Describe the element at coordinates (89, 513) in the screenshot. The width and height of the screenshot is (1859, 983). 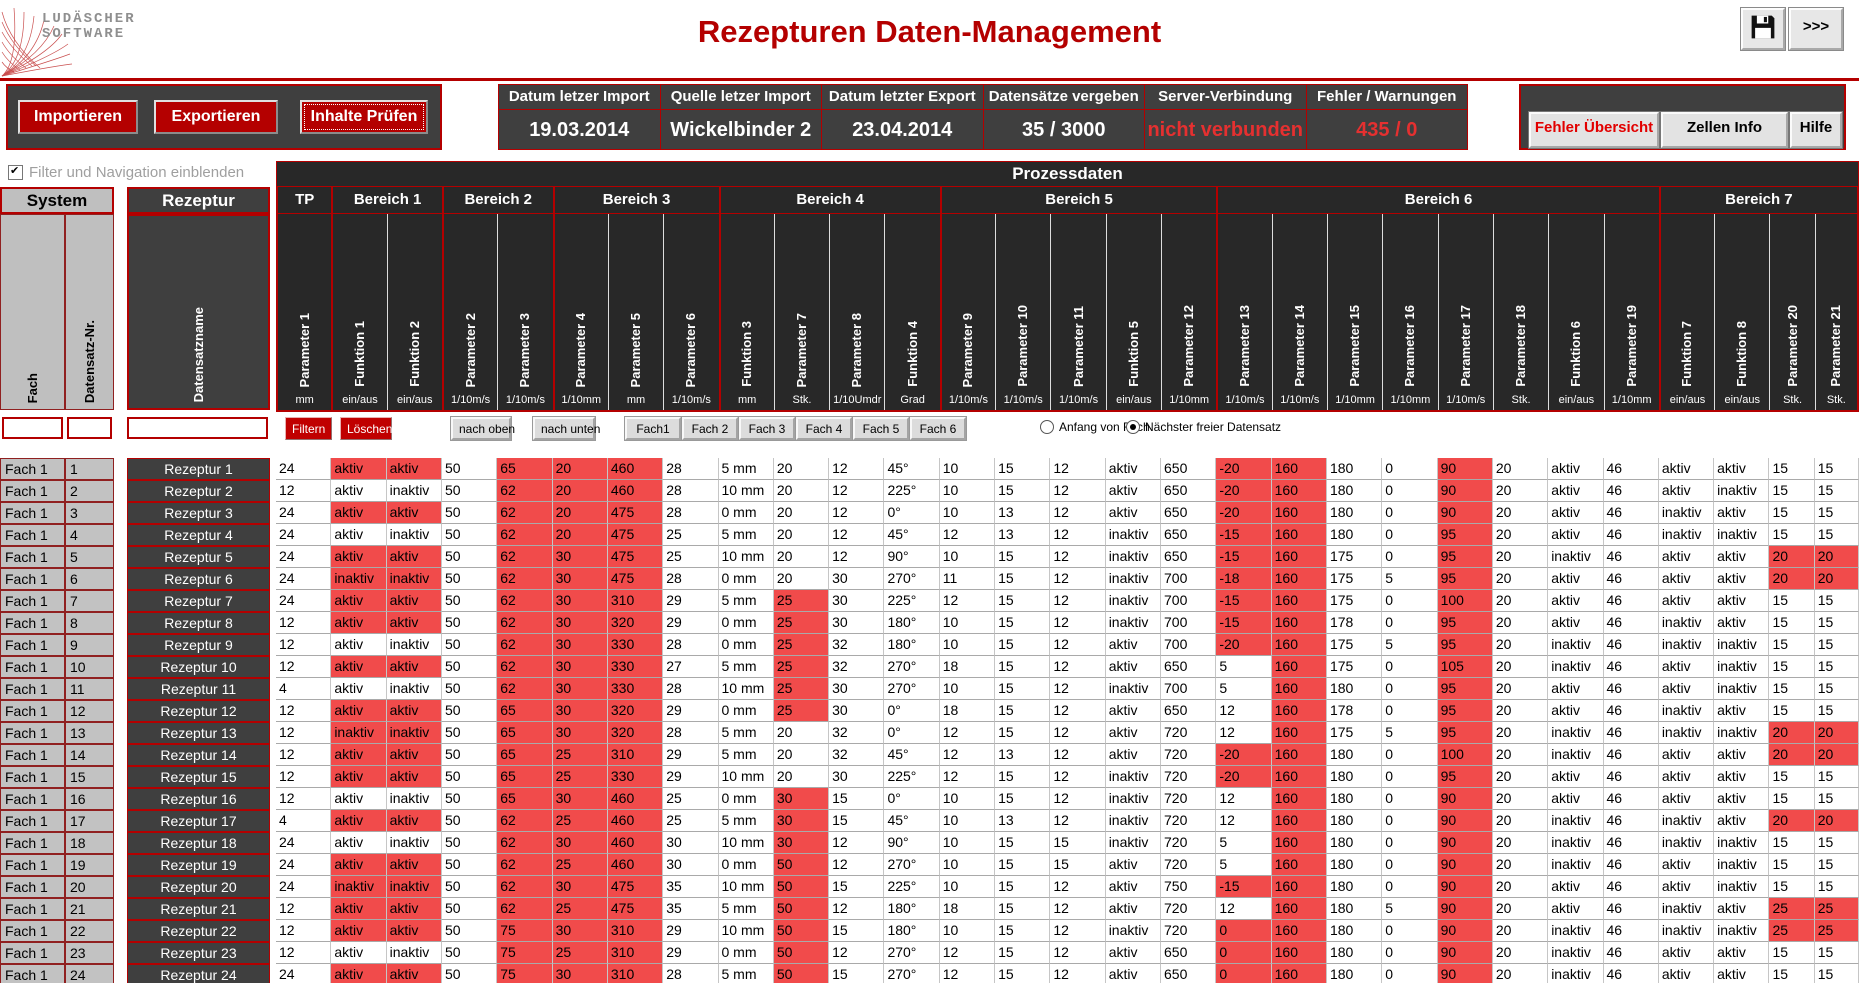
I see `datensatz-nr-cell: 3` at that location.